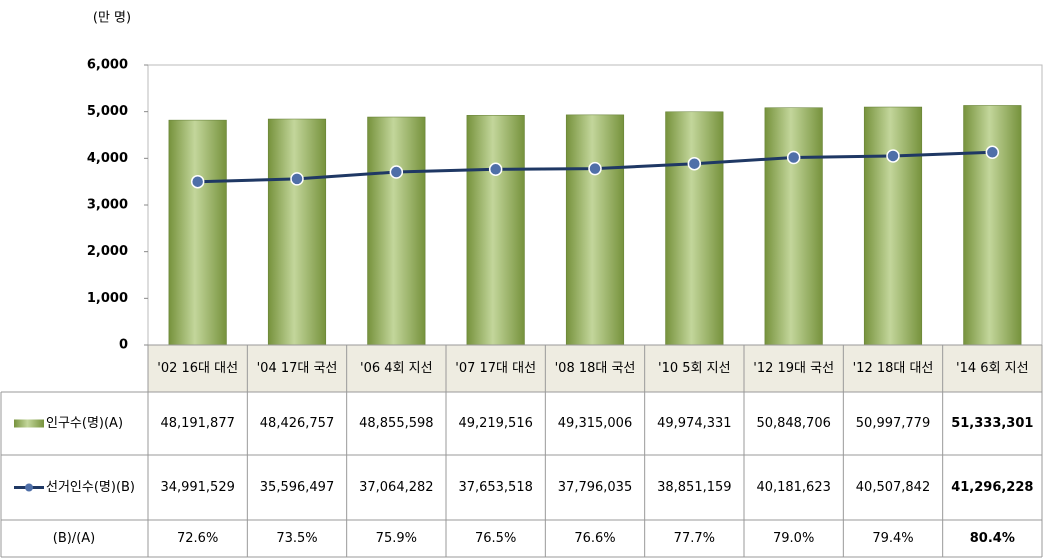 The height and width of the screenshot is (558, 1043). I want to click on table-value: 48,855,598, so click(396, 423).